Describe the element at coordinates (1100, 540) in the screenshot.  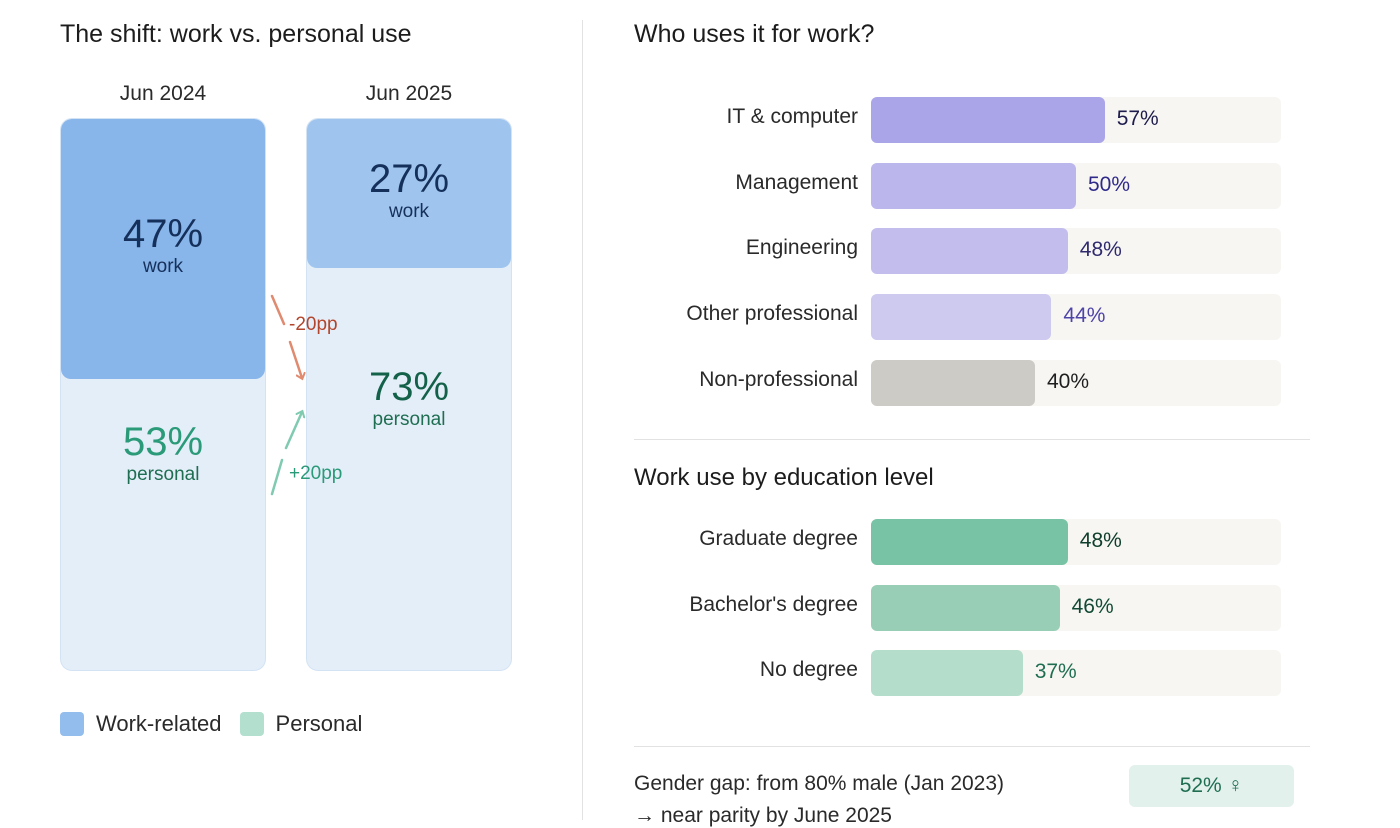
I see `education-value: 48%` at that location.